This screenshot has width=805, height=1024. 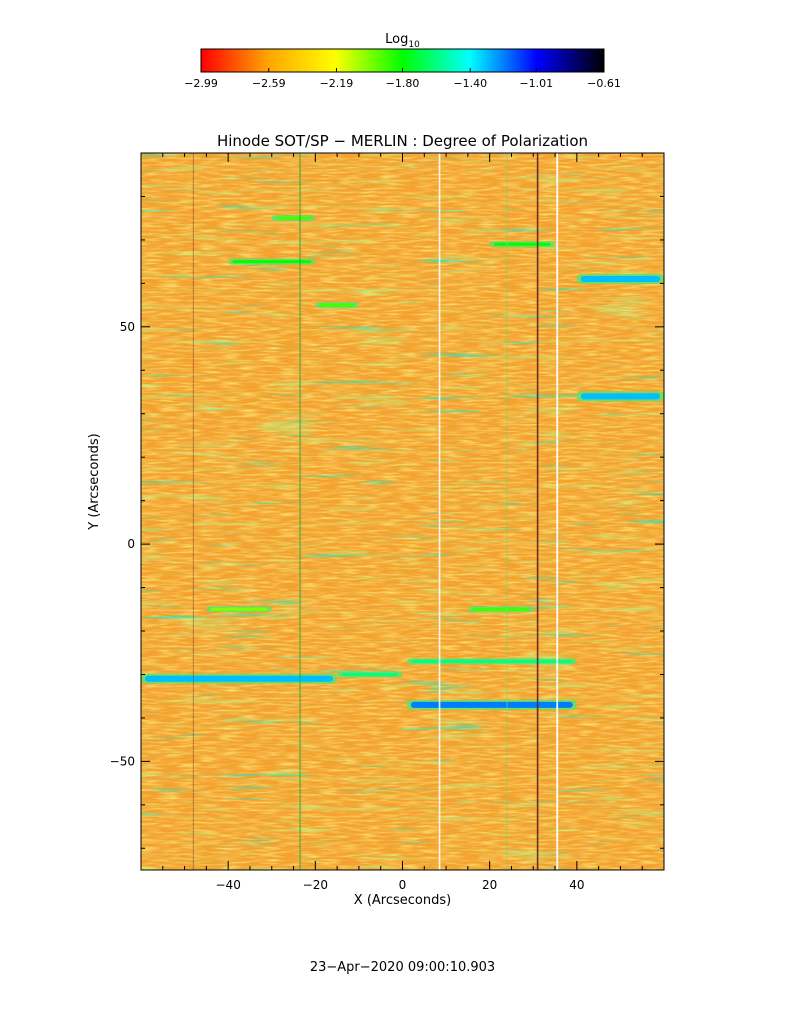 What do you see at coordinates (269, 83) in the screenshot?
I see `colorbar-tick-label: −2.59` at bounding box center [269, 83].